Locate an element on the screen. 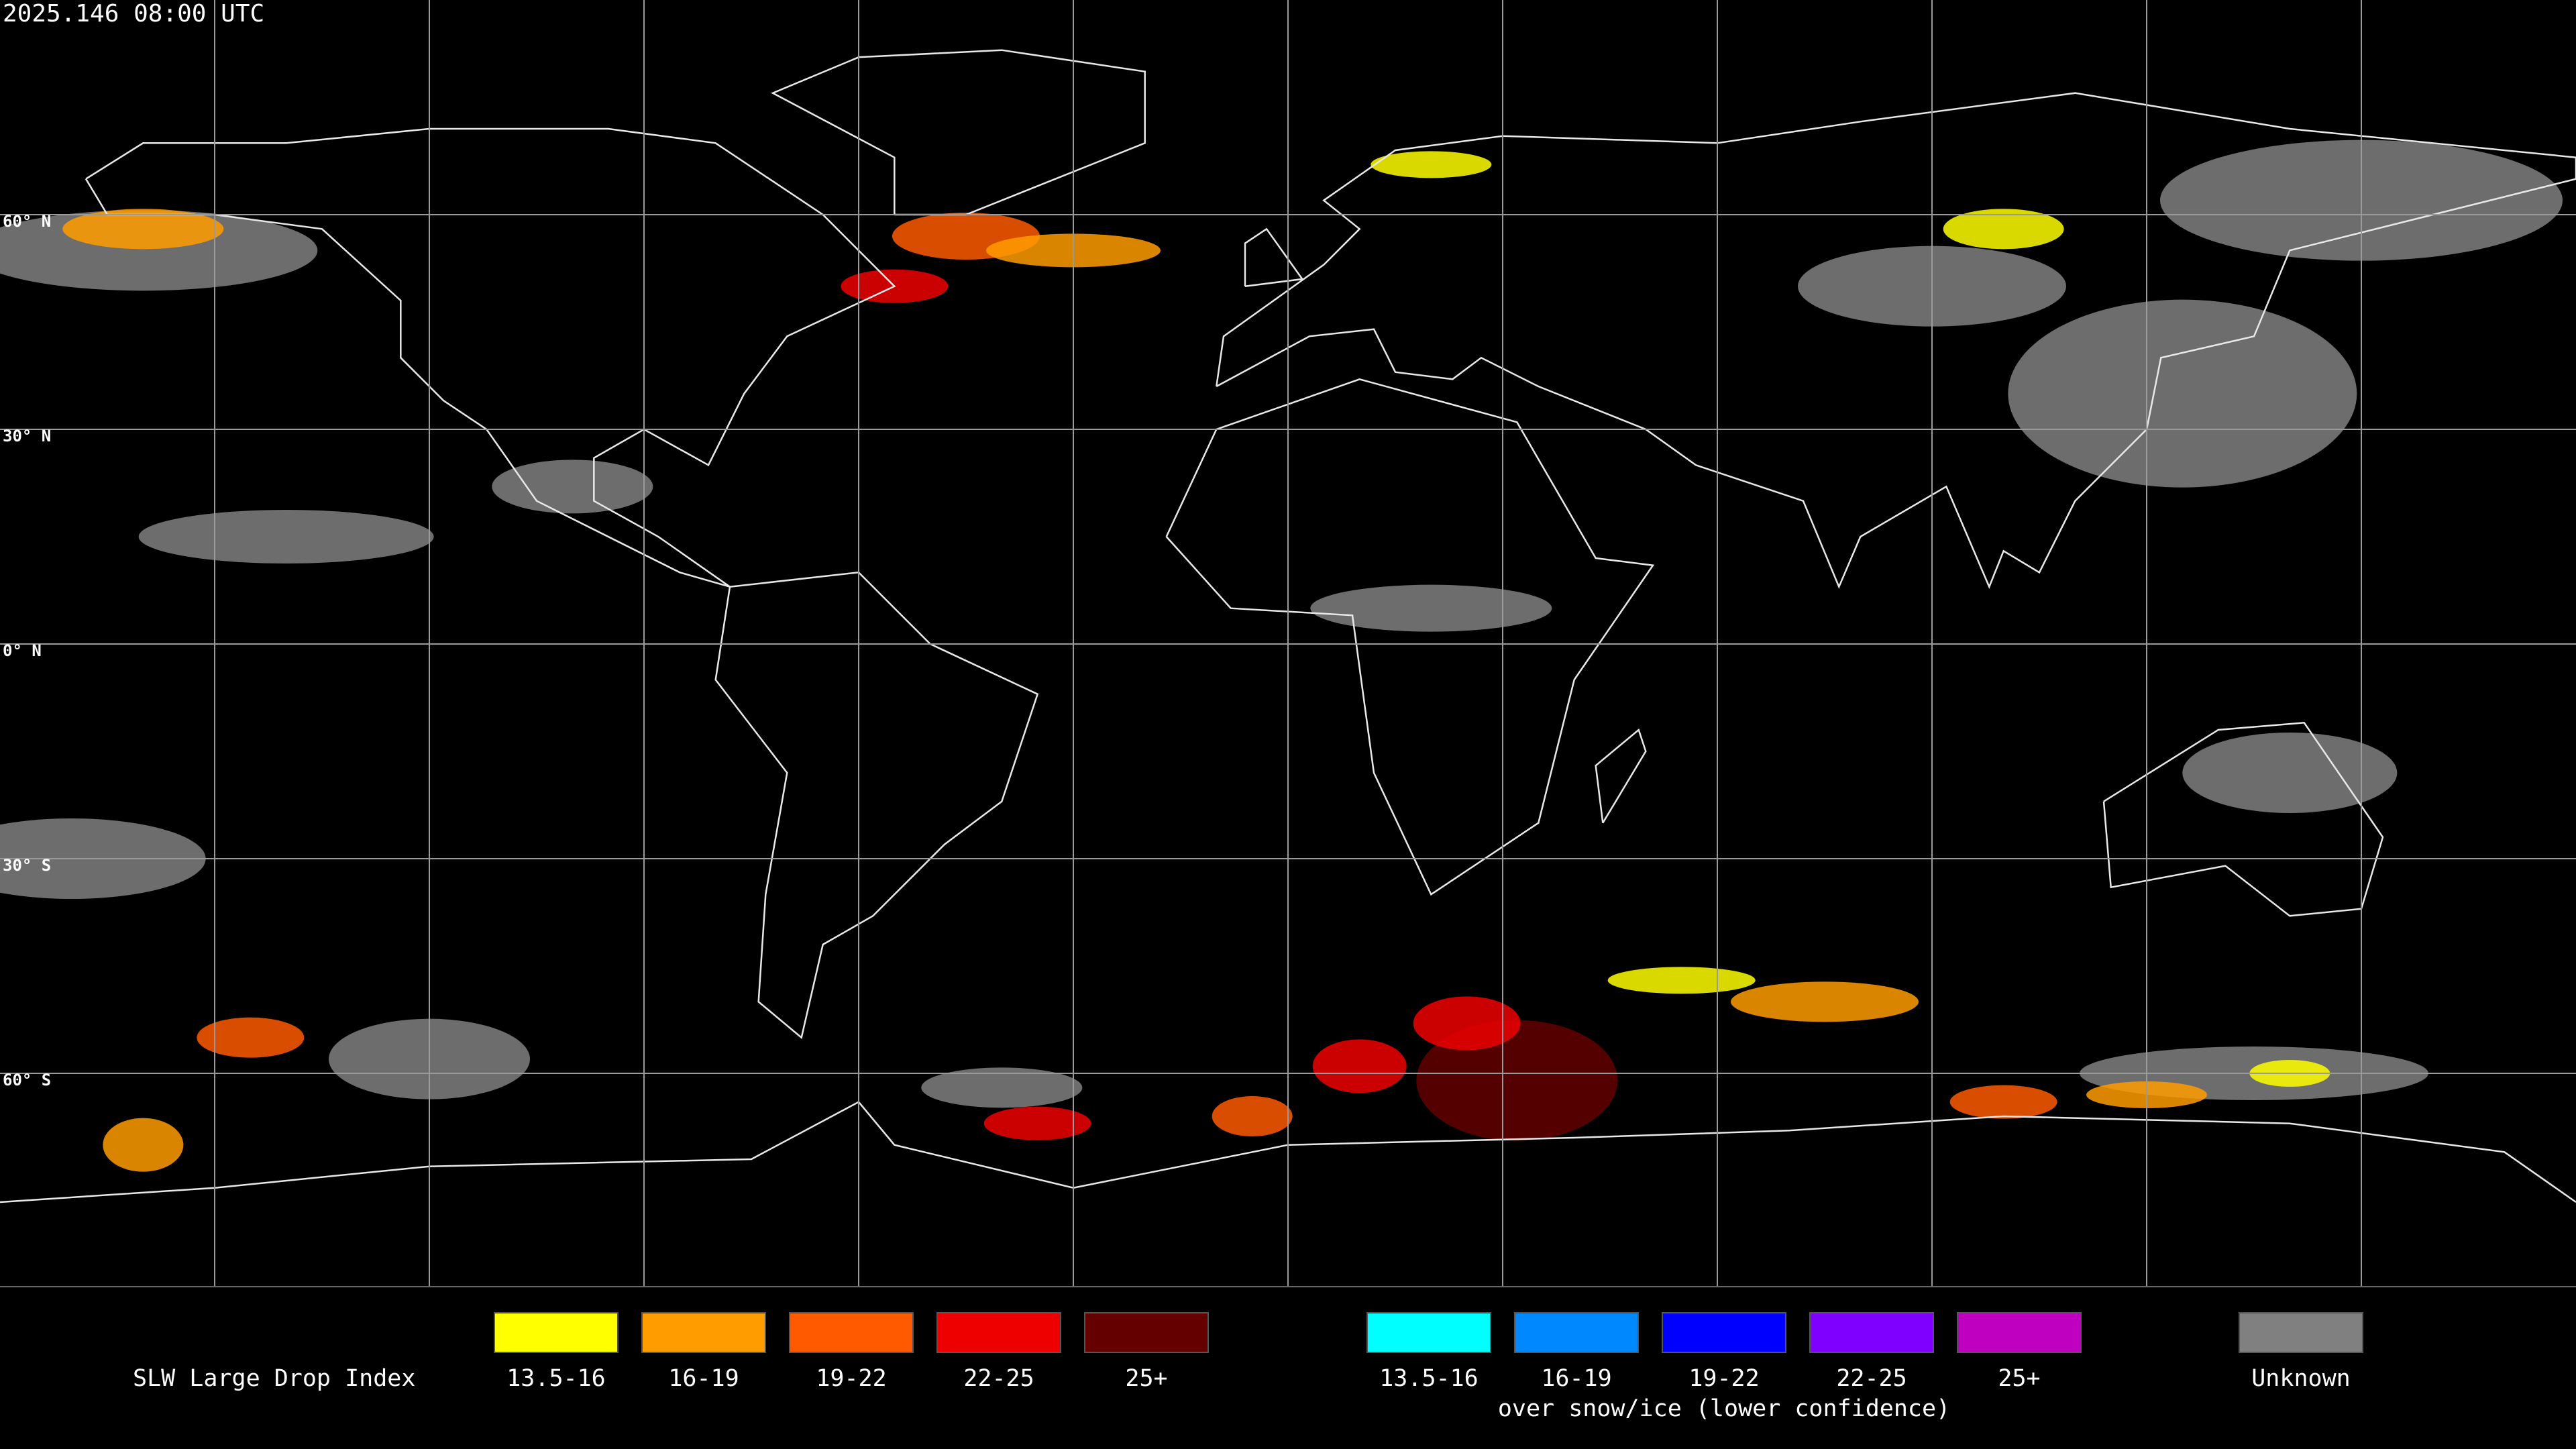 Image resolution: width=2576 pixels, height=1449 pixels. latitude-label: 30° S is located at coordinates (27, 865).